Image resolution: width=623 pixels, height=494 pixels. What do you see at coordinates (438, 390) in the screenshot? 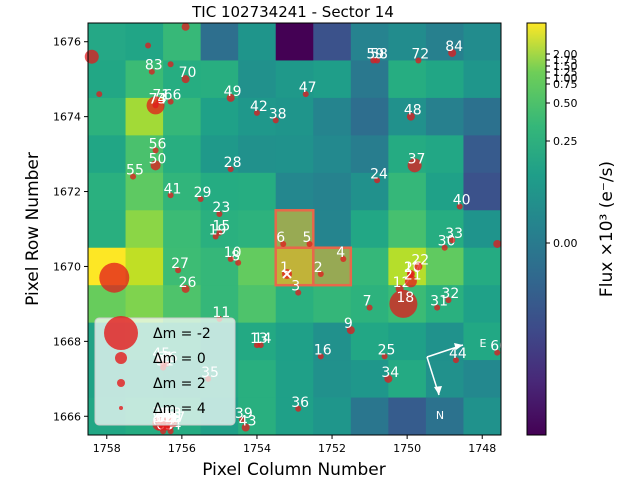
I see `north-arrow-head` at bounding box center [438, 390].